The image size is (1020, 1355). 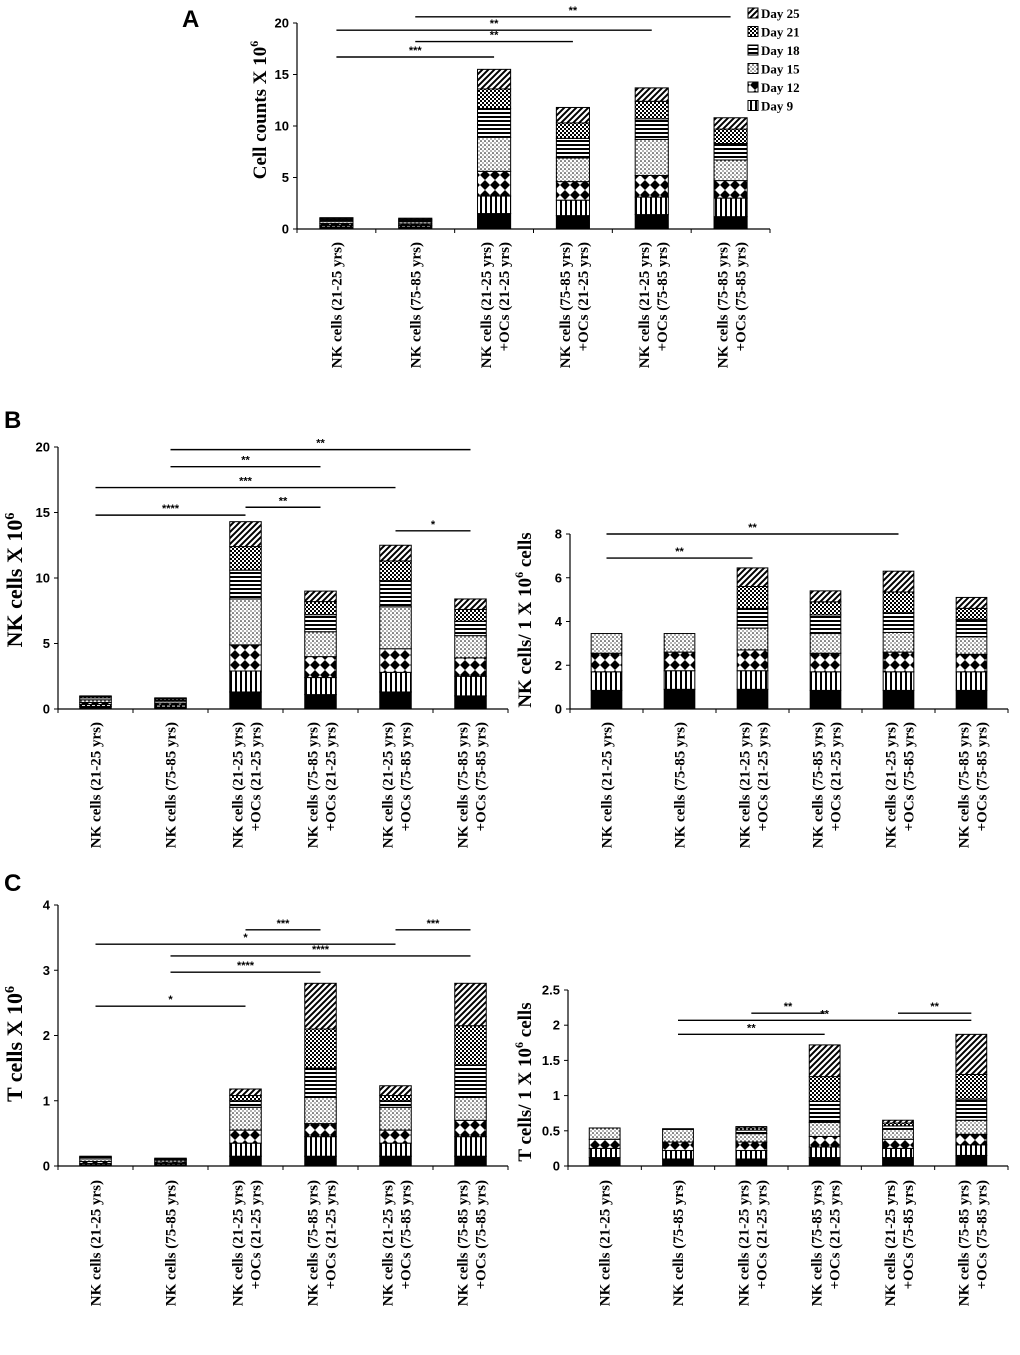 What do you see at coordinates (773, 60) in the screenshot?
I see `legend-panel-a: Day 25 Day 21 Day 18 Day 15 Day 12 Day 9` at bounding box center [773, 60].